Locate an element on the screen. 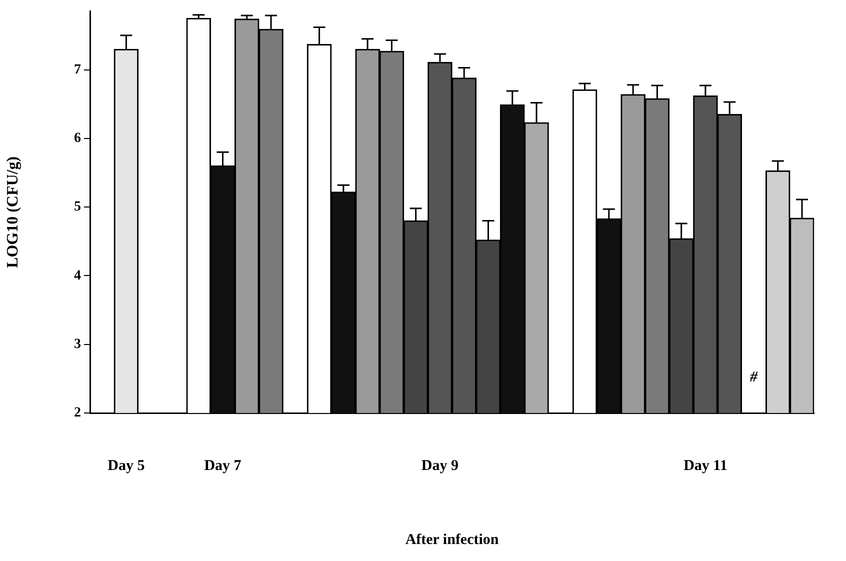 This screenshot has height=561, width=846. y-tick-label: 4 is located at coordinates (77, 276).